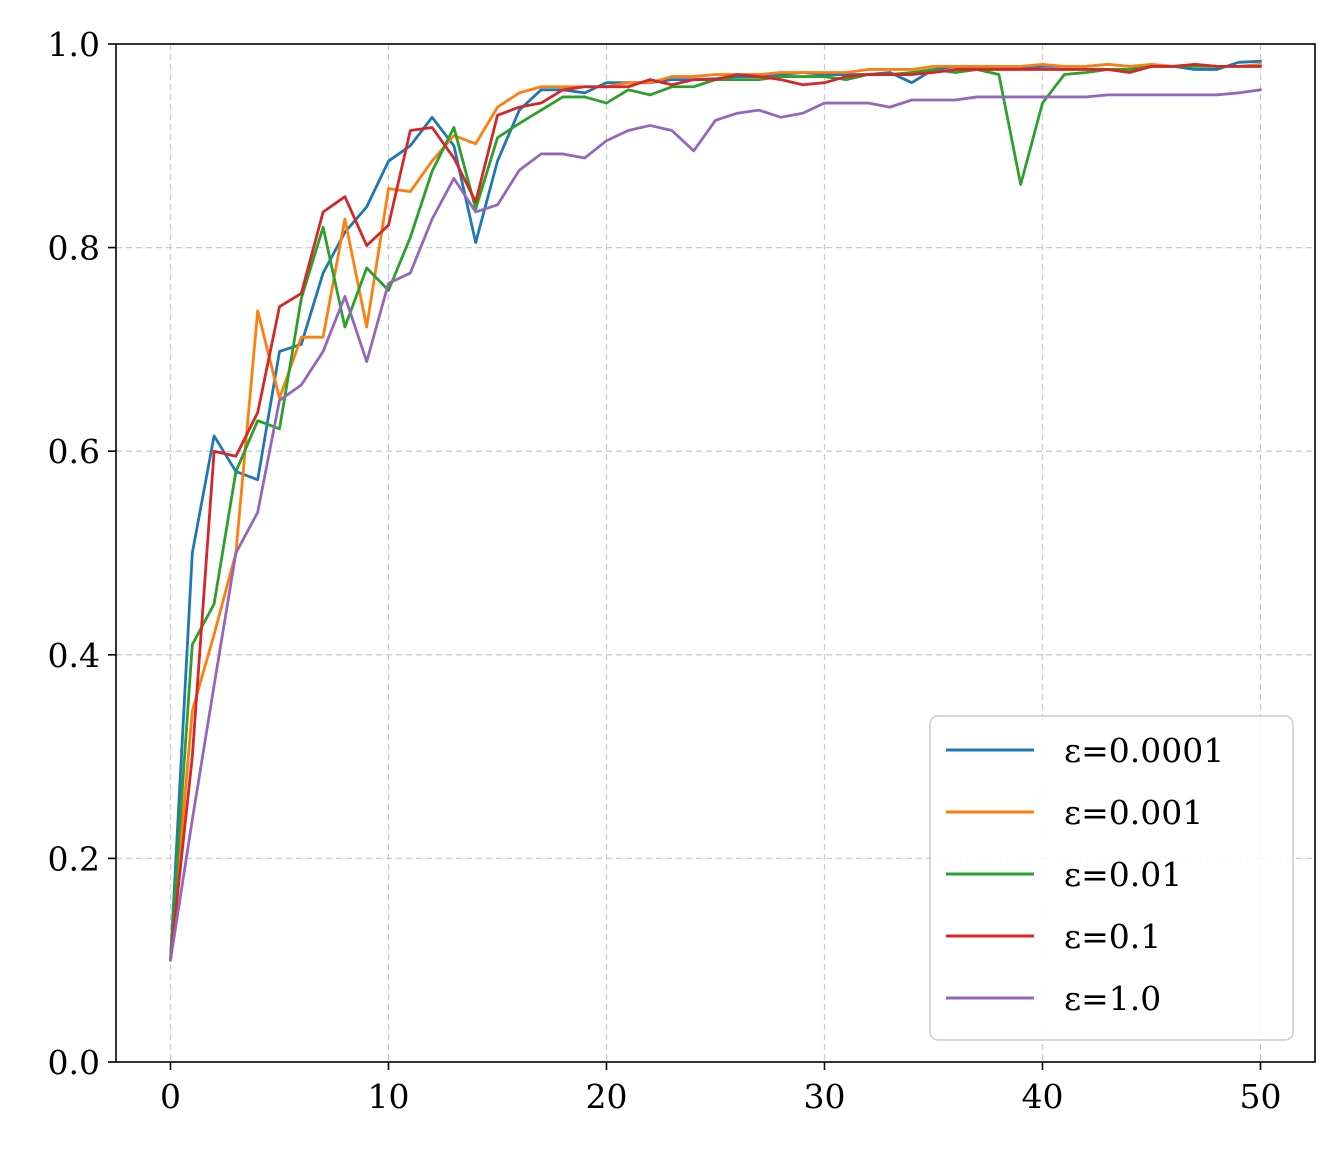 Image resolution: width=1344 pixels, height=1152 pixels. Describe the element at coordinates (74, 451) in the screenshot. I see `y-tick-label: 0.6` at that location.